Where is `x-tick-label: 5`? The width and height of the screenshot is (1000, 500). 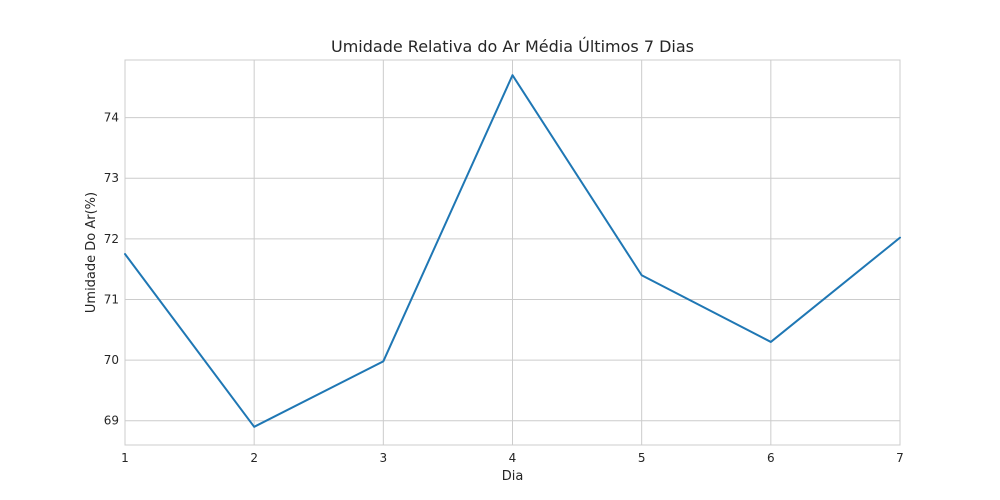
x-tick-label: 5 is located at coordinates (642, 458).